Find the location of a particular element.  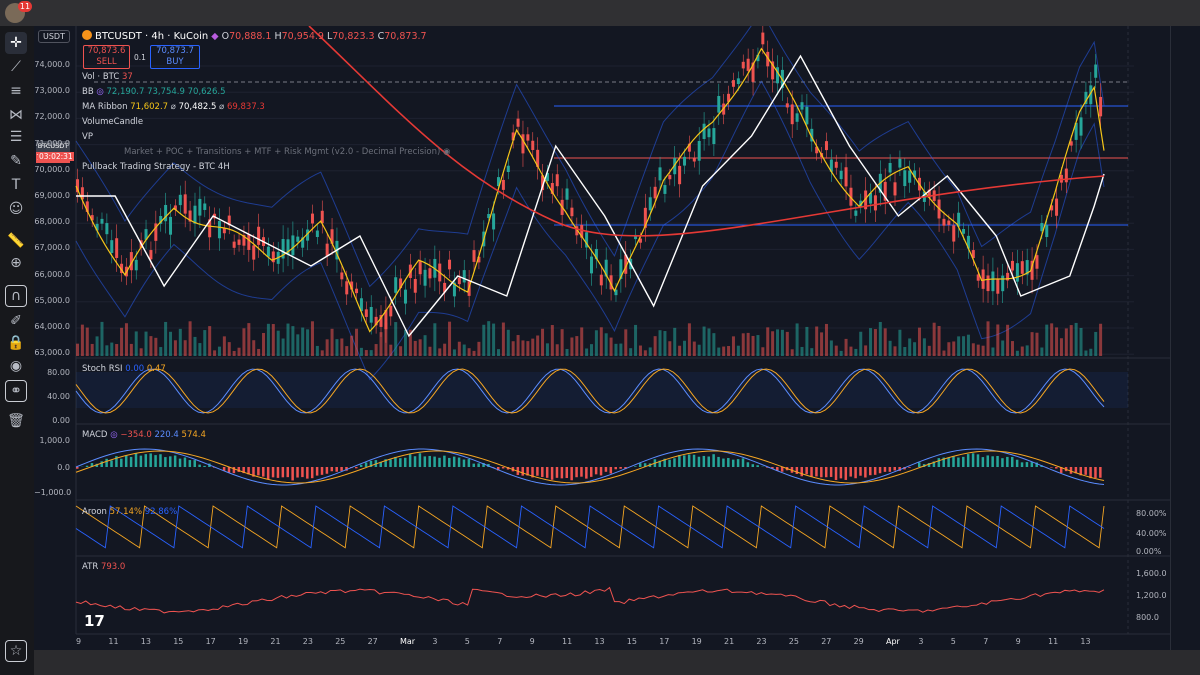

text-icon: T is located at coordinates (16, 185).